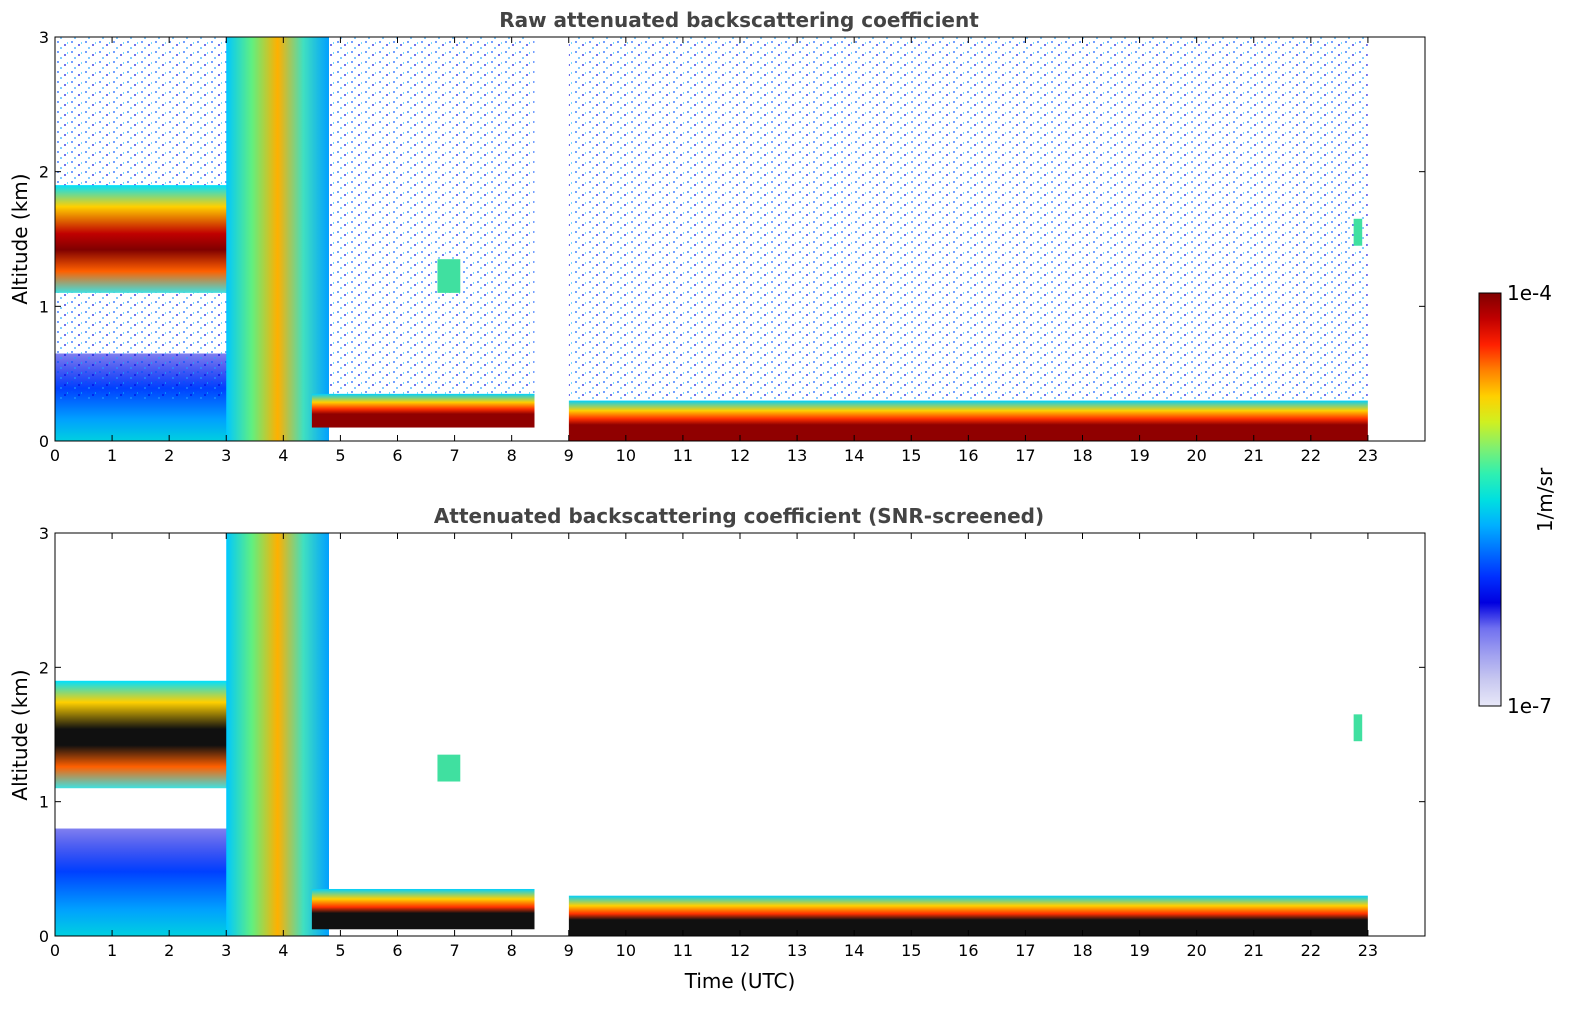 This screenshot has height=1020, width=1595. What do you see at coordinates (1529, 706) in the screenshot?
I see `colorbar-min-label: 1e-7` at bounding box center [1529, 706].